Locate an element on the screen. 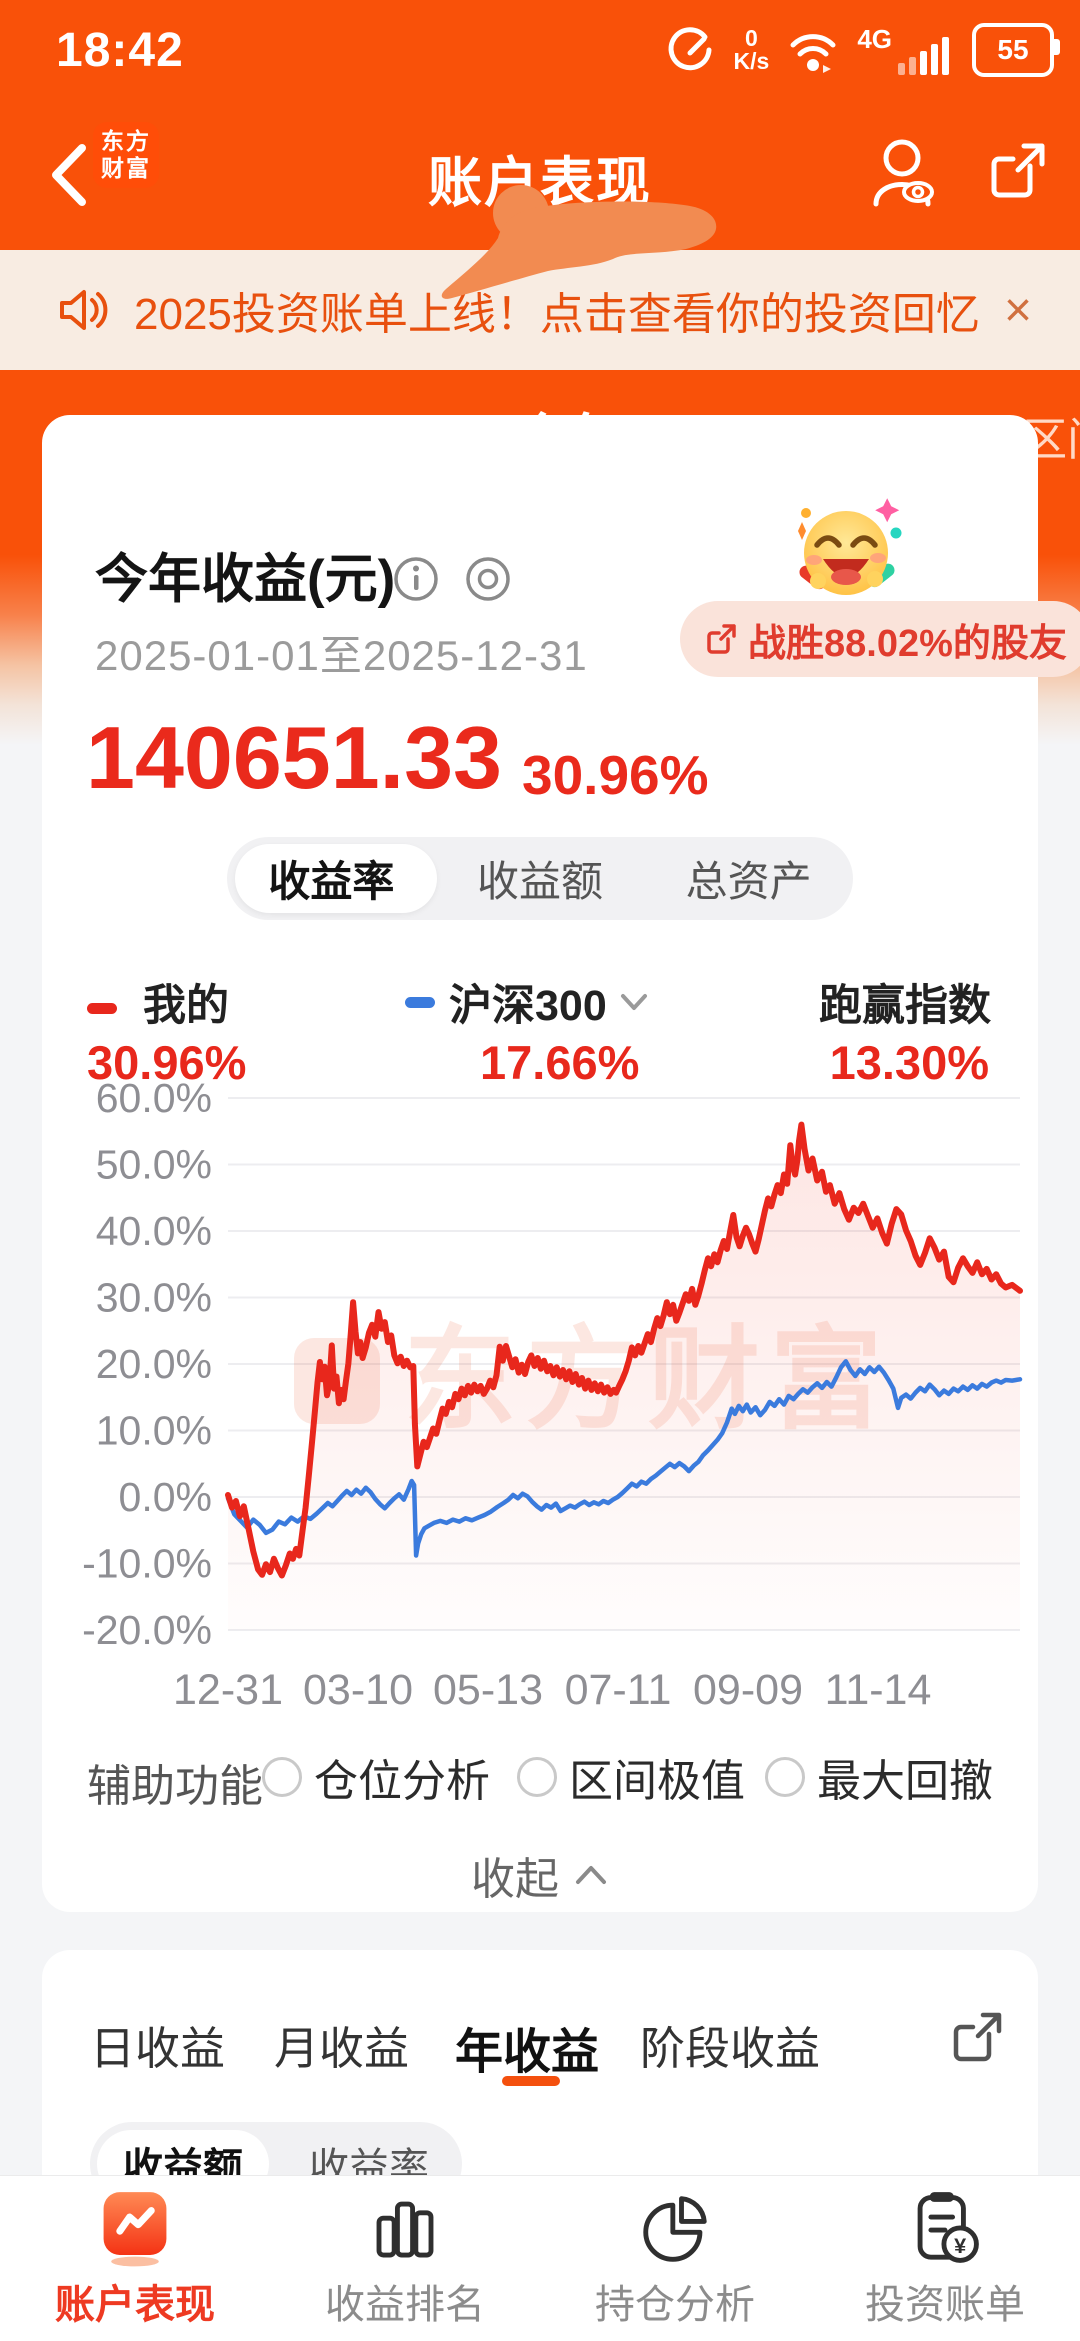 This screenshot has height=2341, width=1080. metric-segmented-control: 收益率 收益额 总资产 is located at coordinates (540, 878).